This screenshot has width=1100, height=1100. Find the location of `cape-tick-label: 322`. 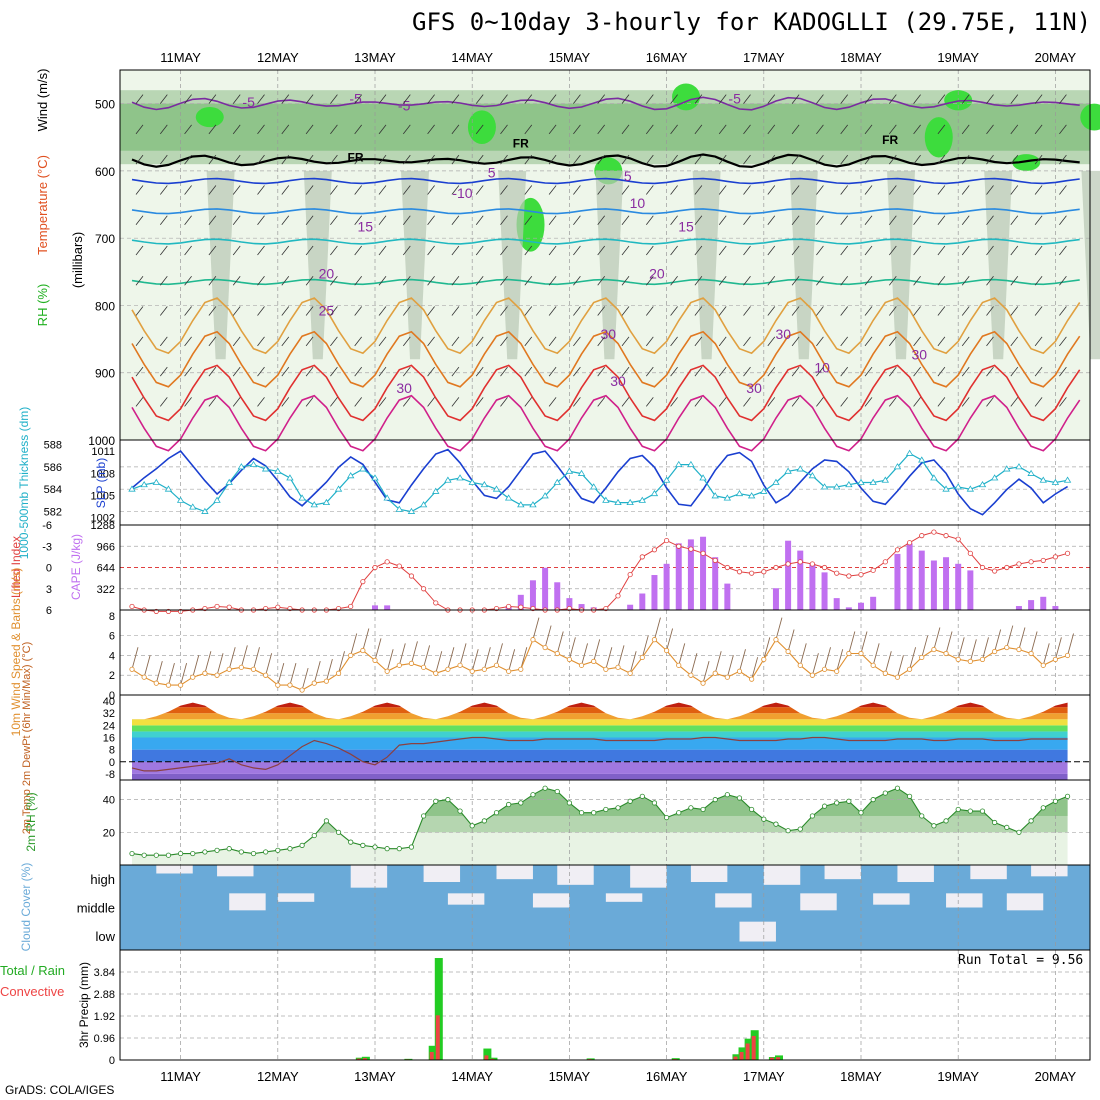

cape-tick-label: 322 is located at coordinates (106, 590).